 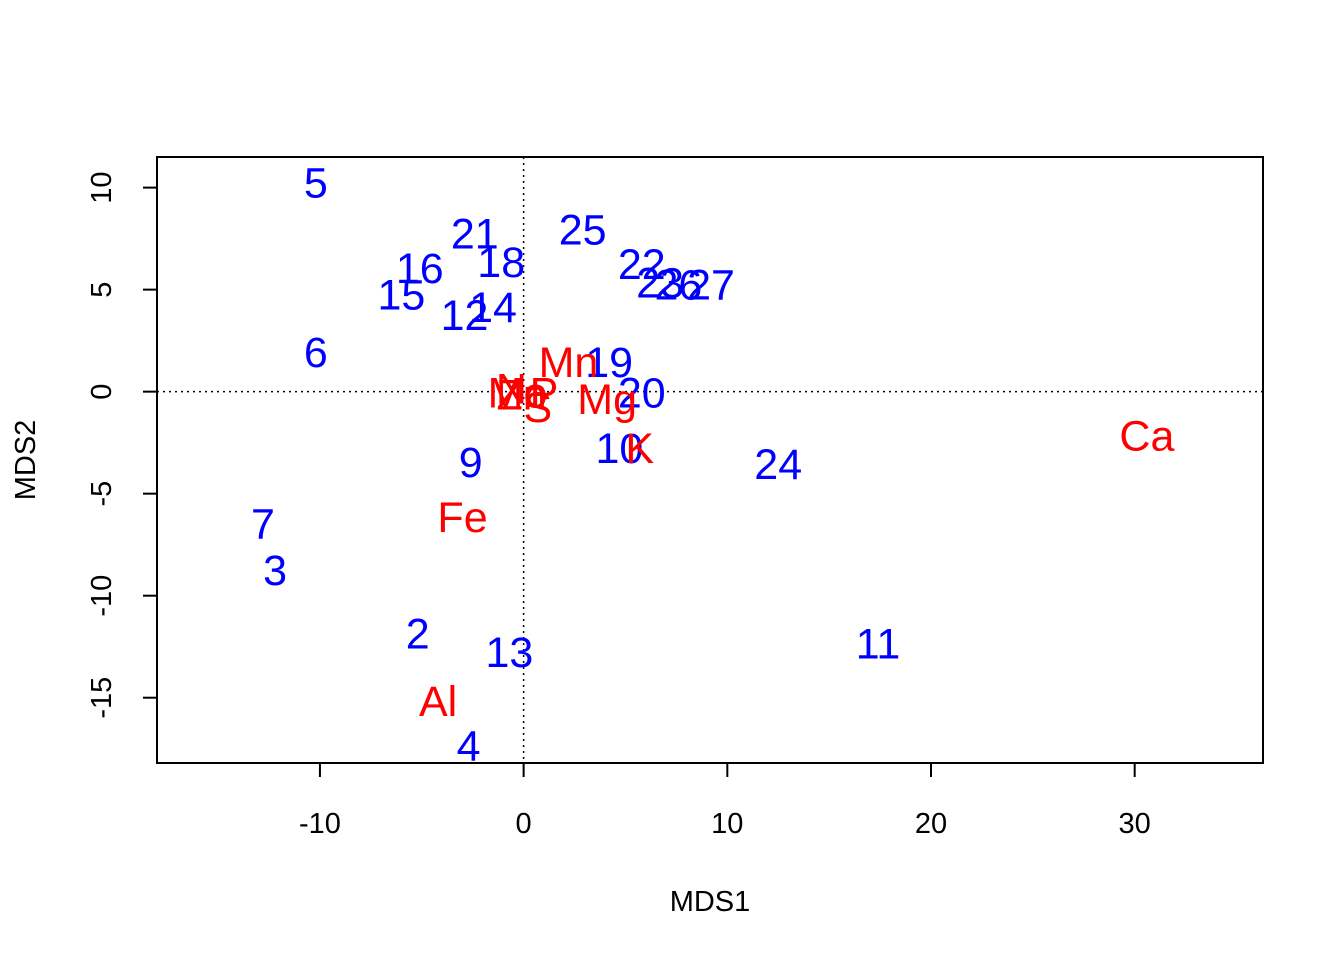 I want to click on sites-label-22: 22, so click(x=642, y=265).